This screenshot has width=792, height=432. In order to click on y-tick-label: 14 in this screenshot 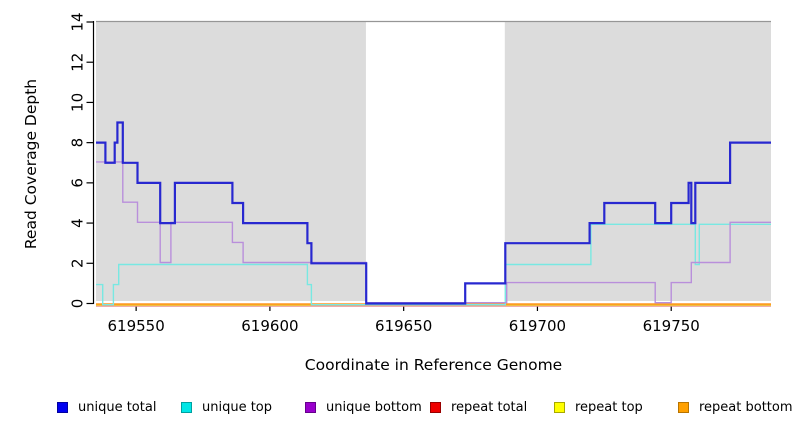, I will do `click(78, 21)`.